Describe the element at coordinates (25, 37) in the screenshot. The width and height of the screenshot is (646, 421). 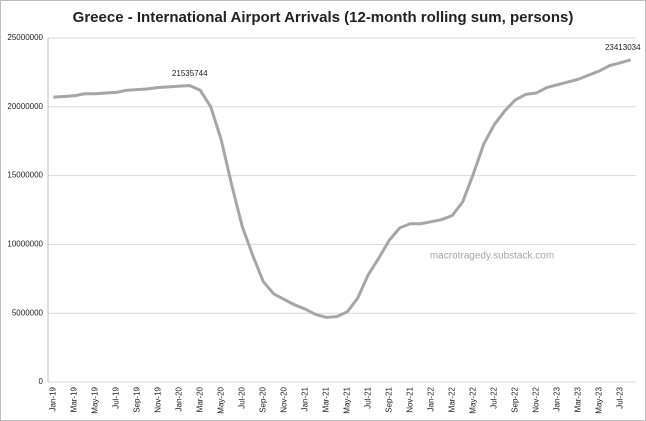
I see `y-tick-label: 25000000` at that location.